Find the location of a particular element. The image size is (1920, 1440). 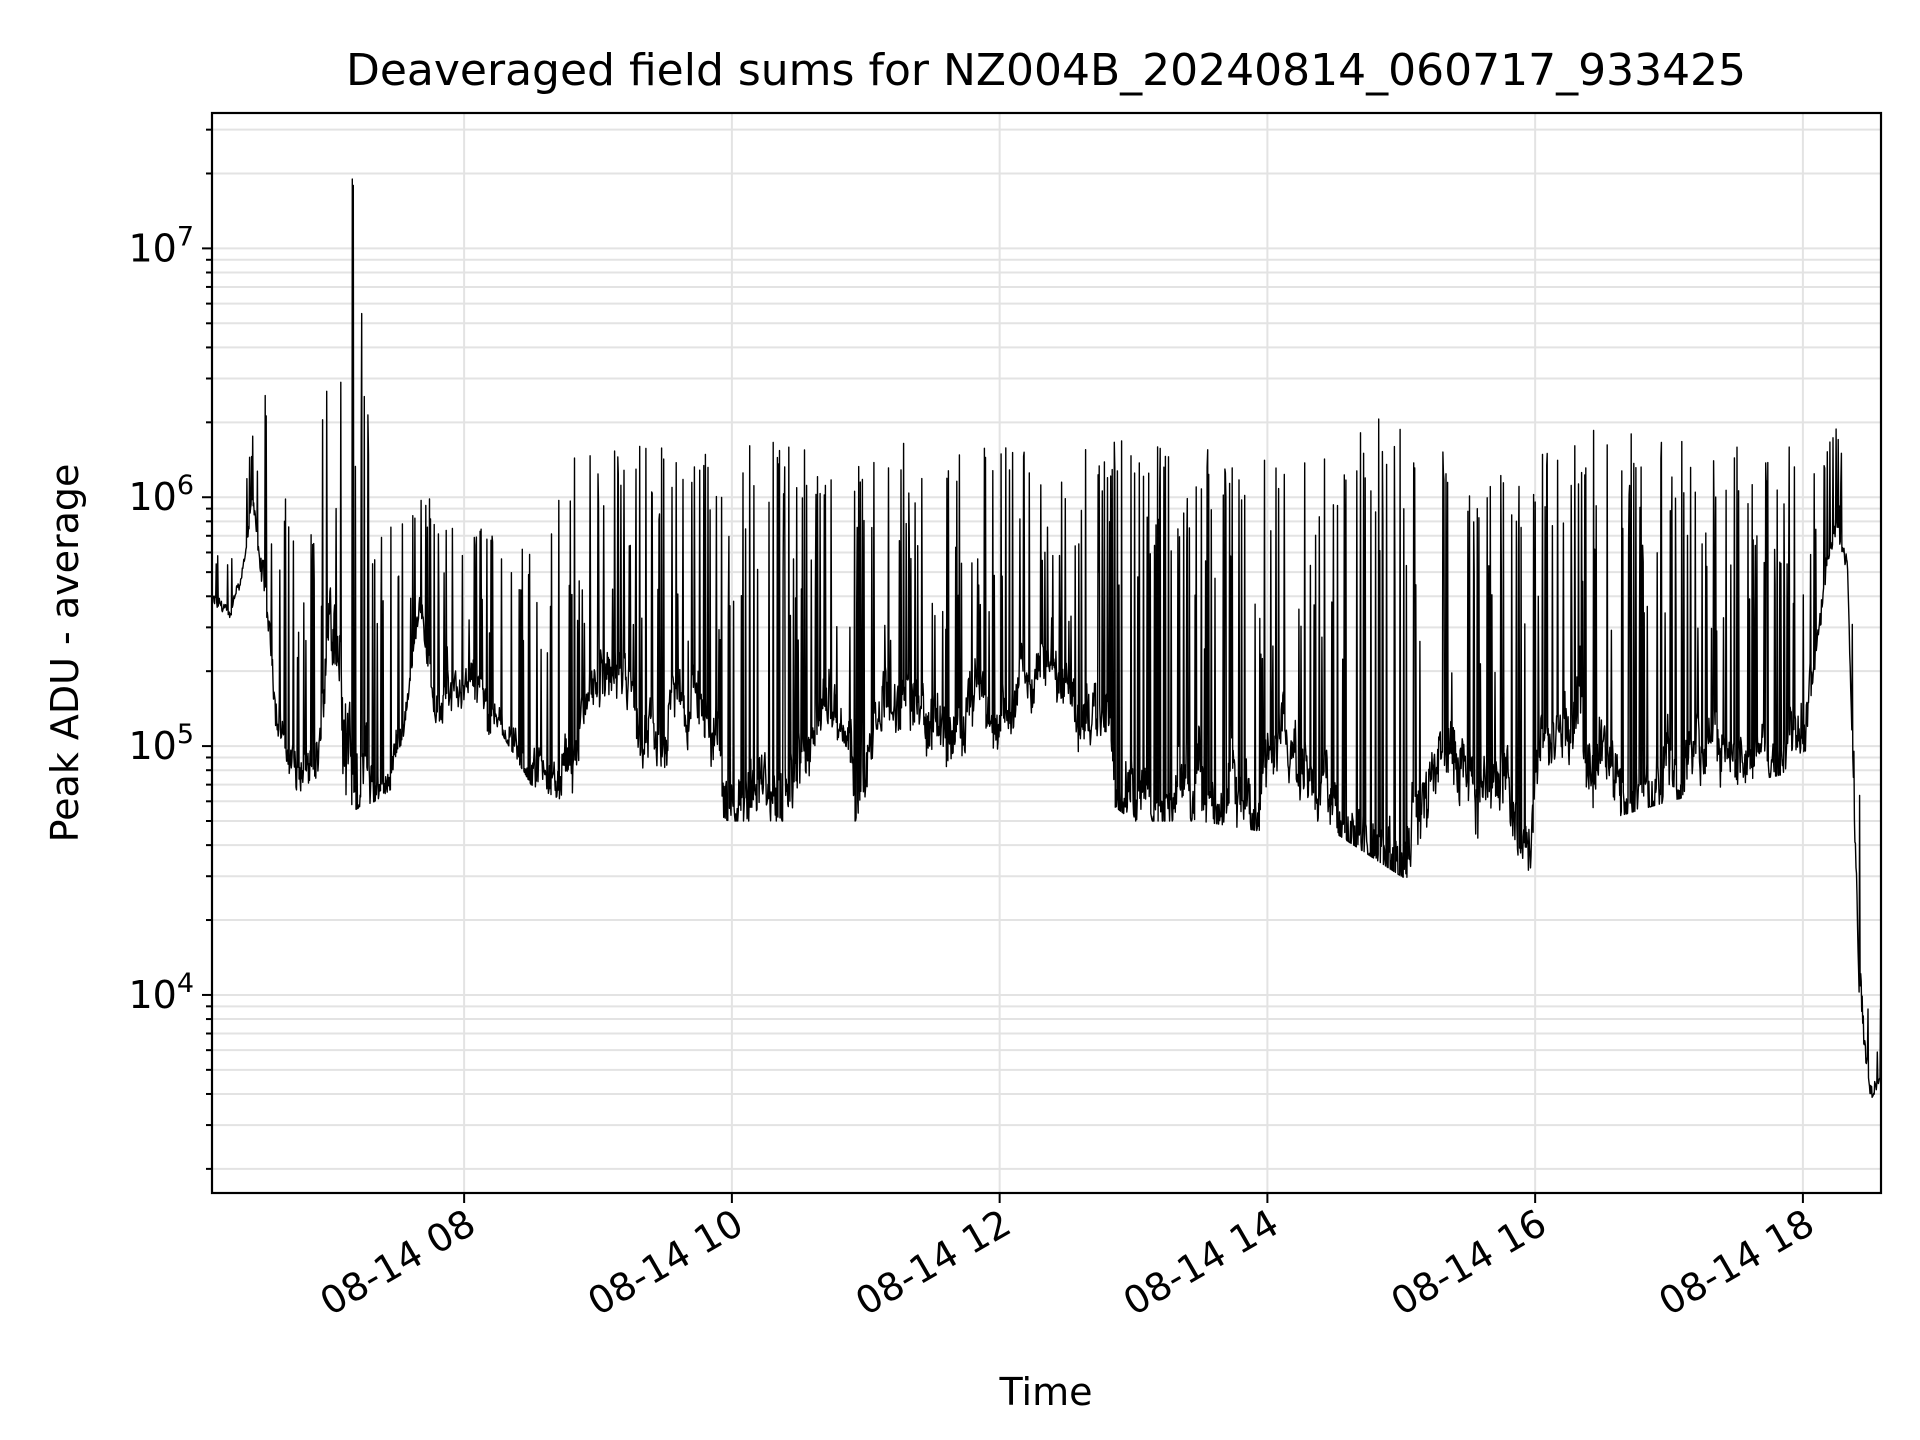

x-tick-label: 08-14 10 is located at coordinates (665, 1263).